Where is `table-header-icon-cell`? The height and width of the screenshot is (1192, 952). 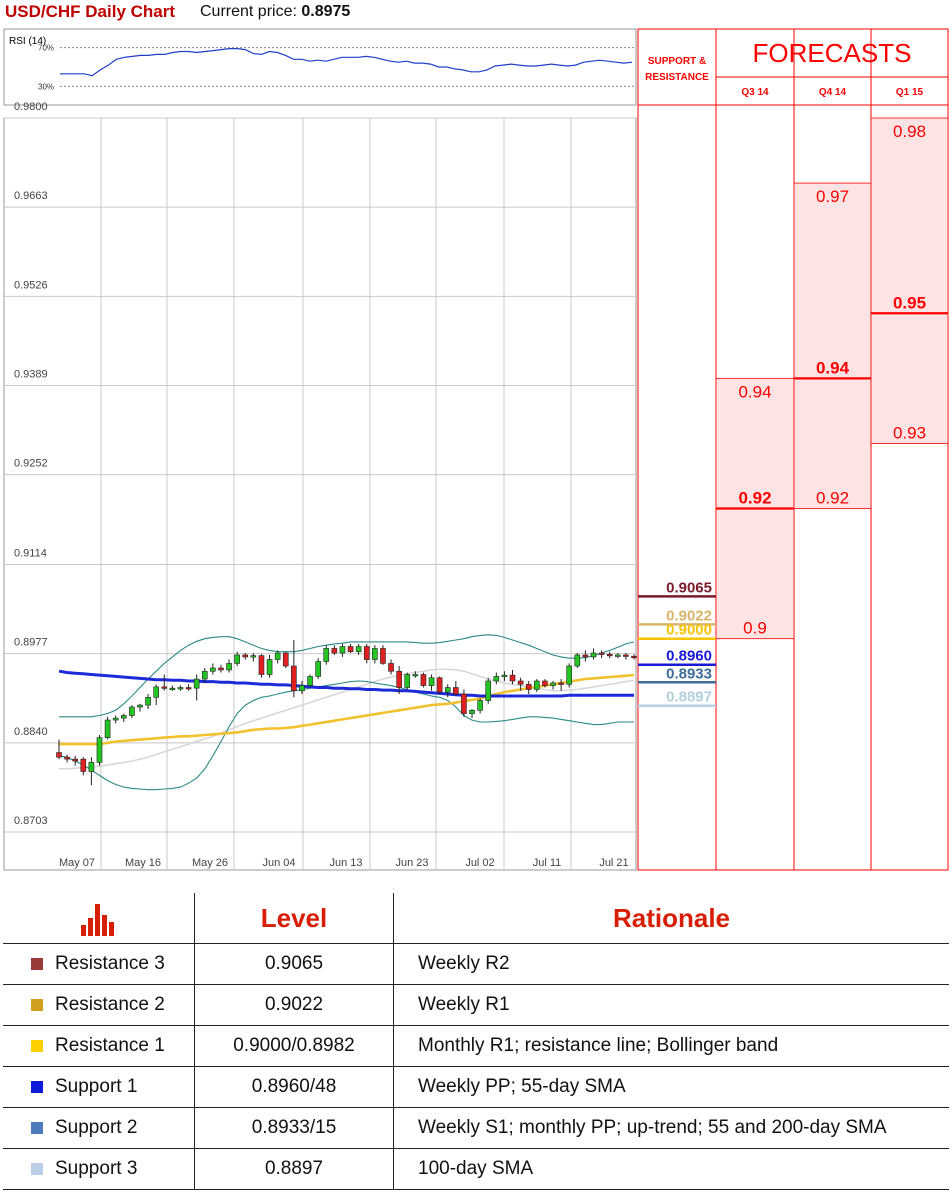
table-header-icon-cell is located at coordinates (99, 918).